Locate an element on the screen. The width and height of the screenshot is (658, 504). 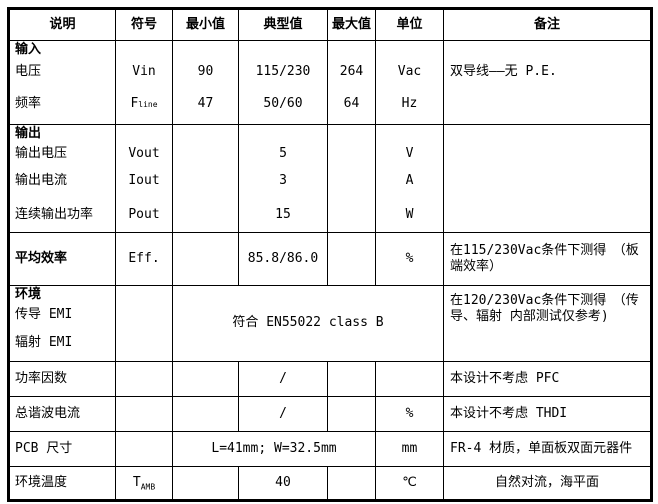
output-voltage-label: 输出电压 is located at coordinates (41, 153).